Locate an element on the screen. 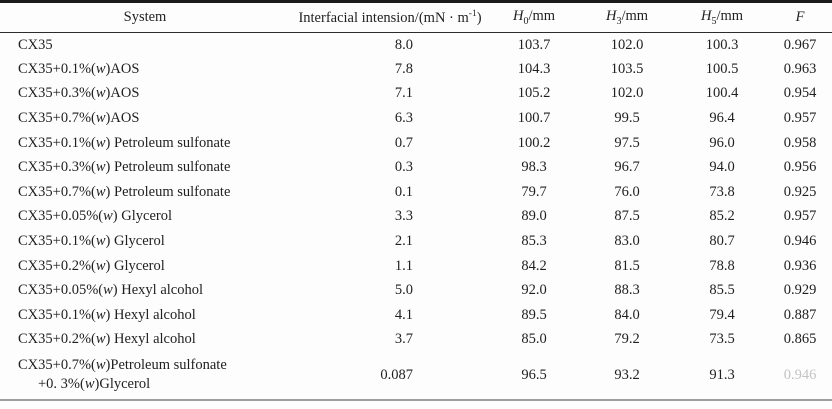  system-cell: CX35+0.1%(w) Glycerol is located at coordinates (145, 241).